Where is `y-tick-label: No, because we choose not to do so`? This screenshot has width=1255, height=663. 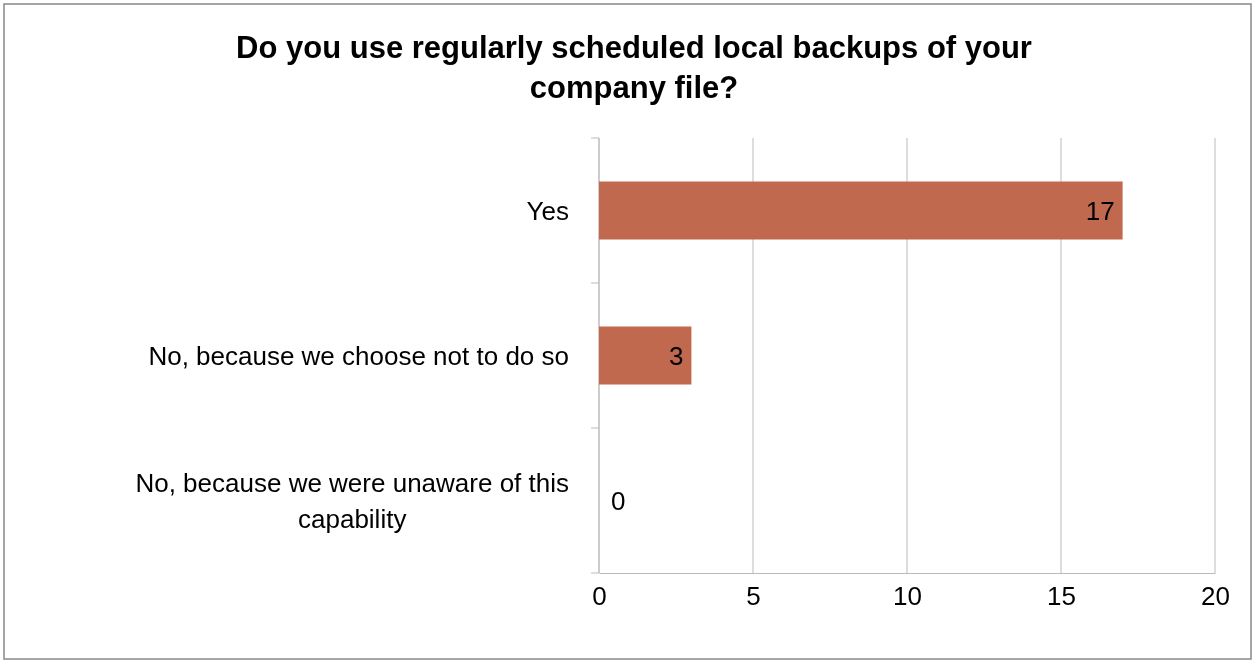 y-tick-label: No, because we choose not to do so is located at coordinates (358, 355).